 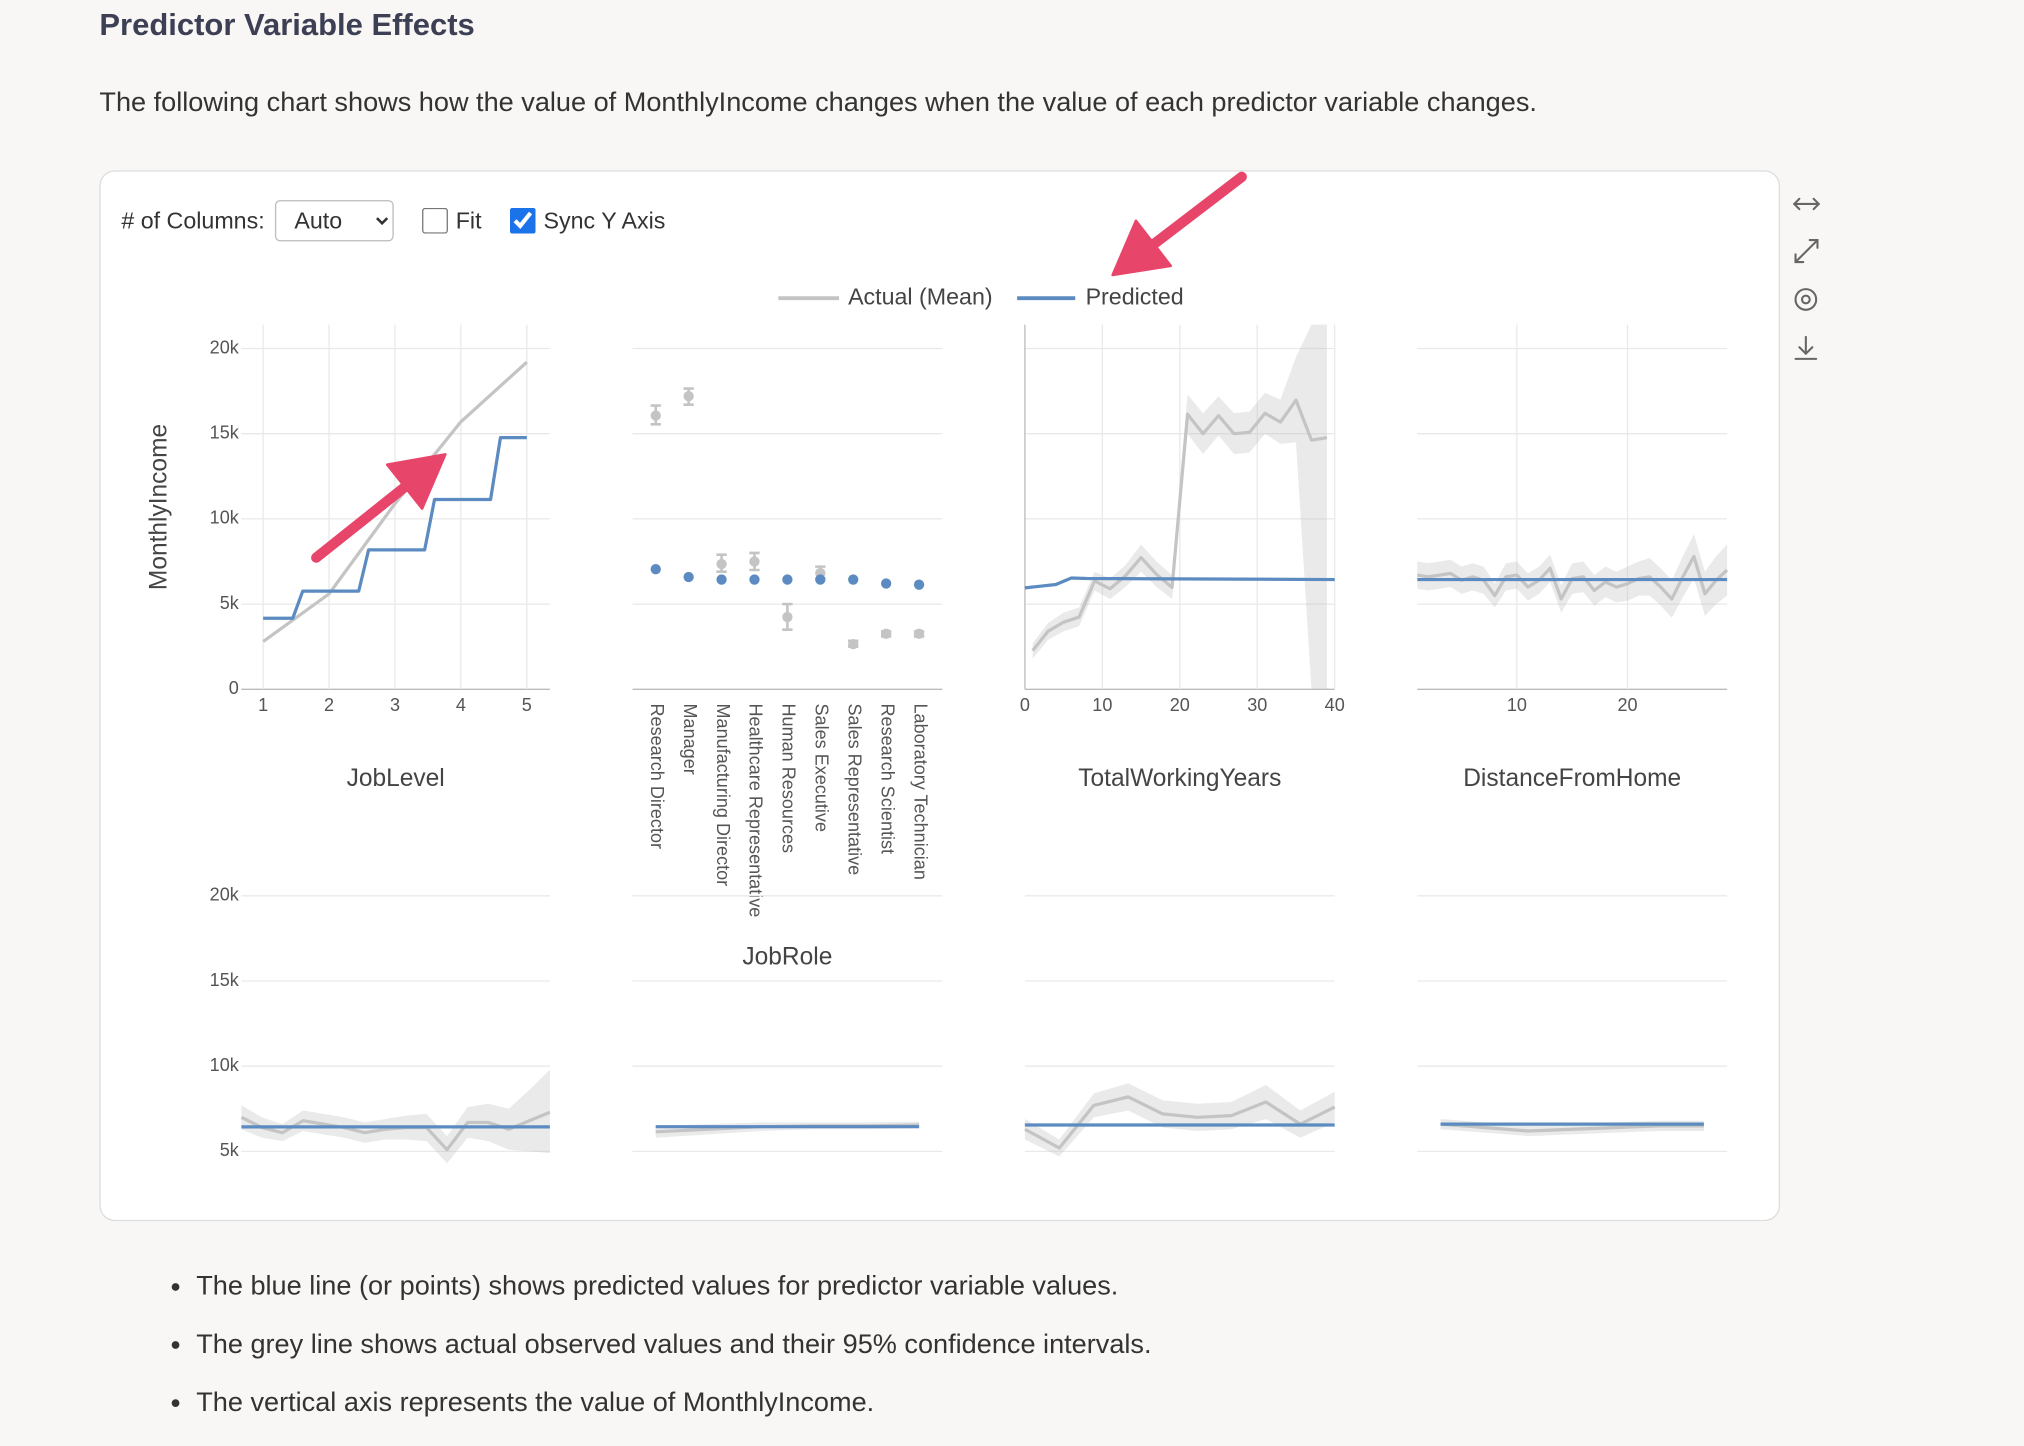 What do you see at coordinates (787, 956) in the screenshot?
I see `chart-title: JobRole` at bounding box center [787, 956].